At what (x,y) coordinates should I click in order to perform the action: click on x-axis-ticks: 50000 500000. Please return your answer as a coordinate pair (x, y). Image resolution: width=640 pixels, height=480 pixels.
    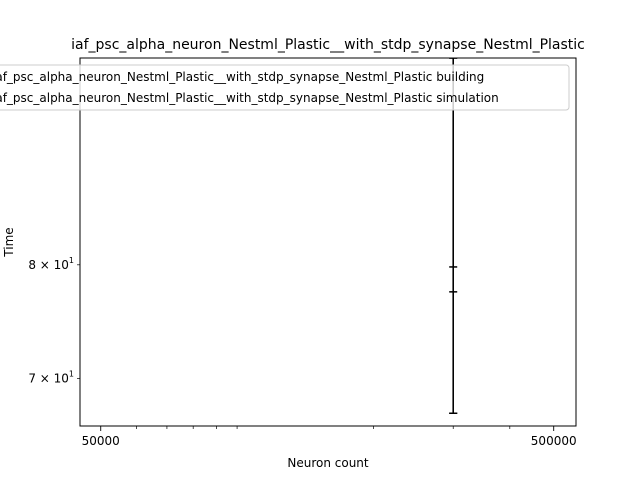
    Looking at the image, I should click on (329, 437).